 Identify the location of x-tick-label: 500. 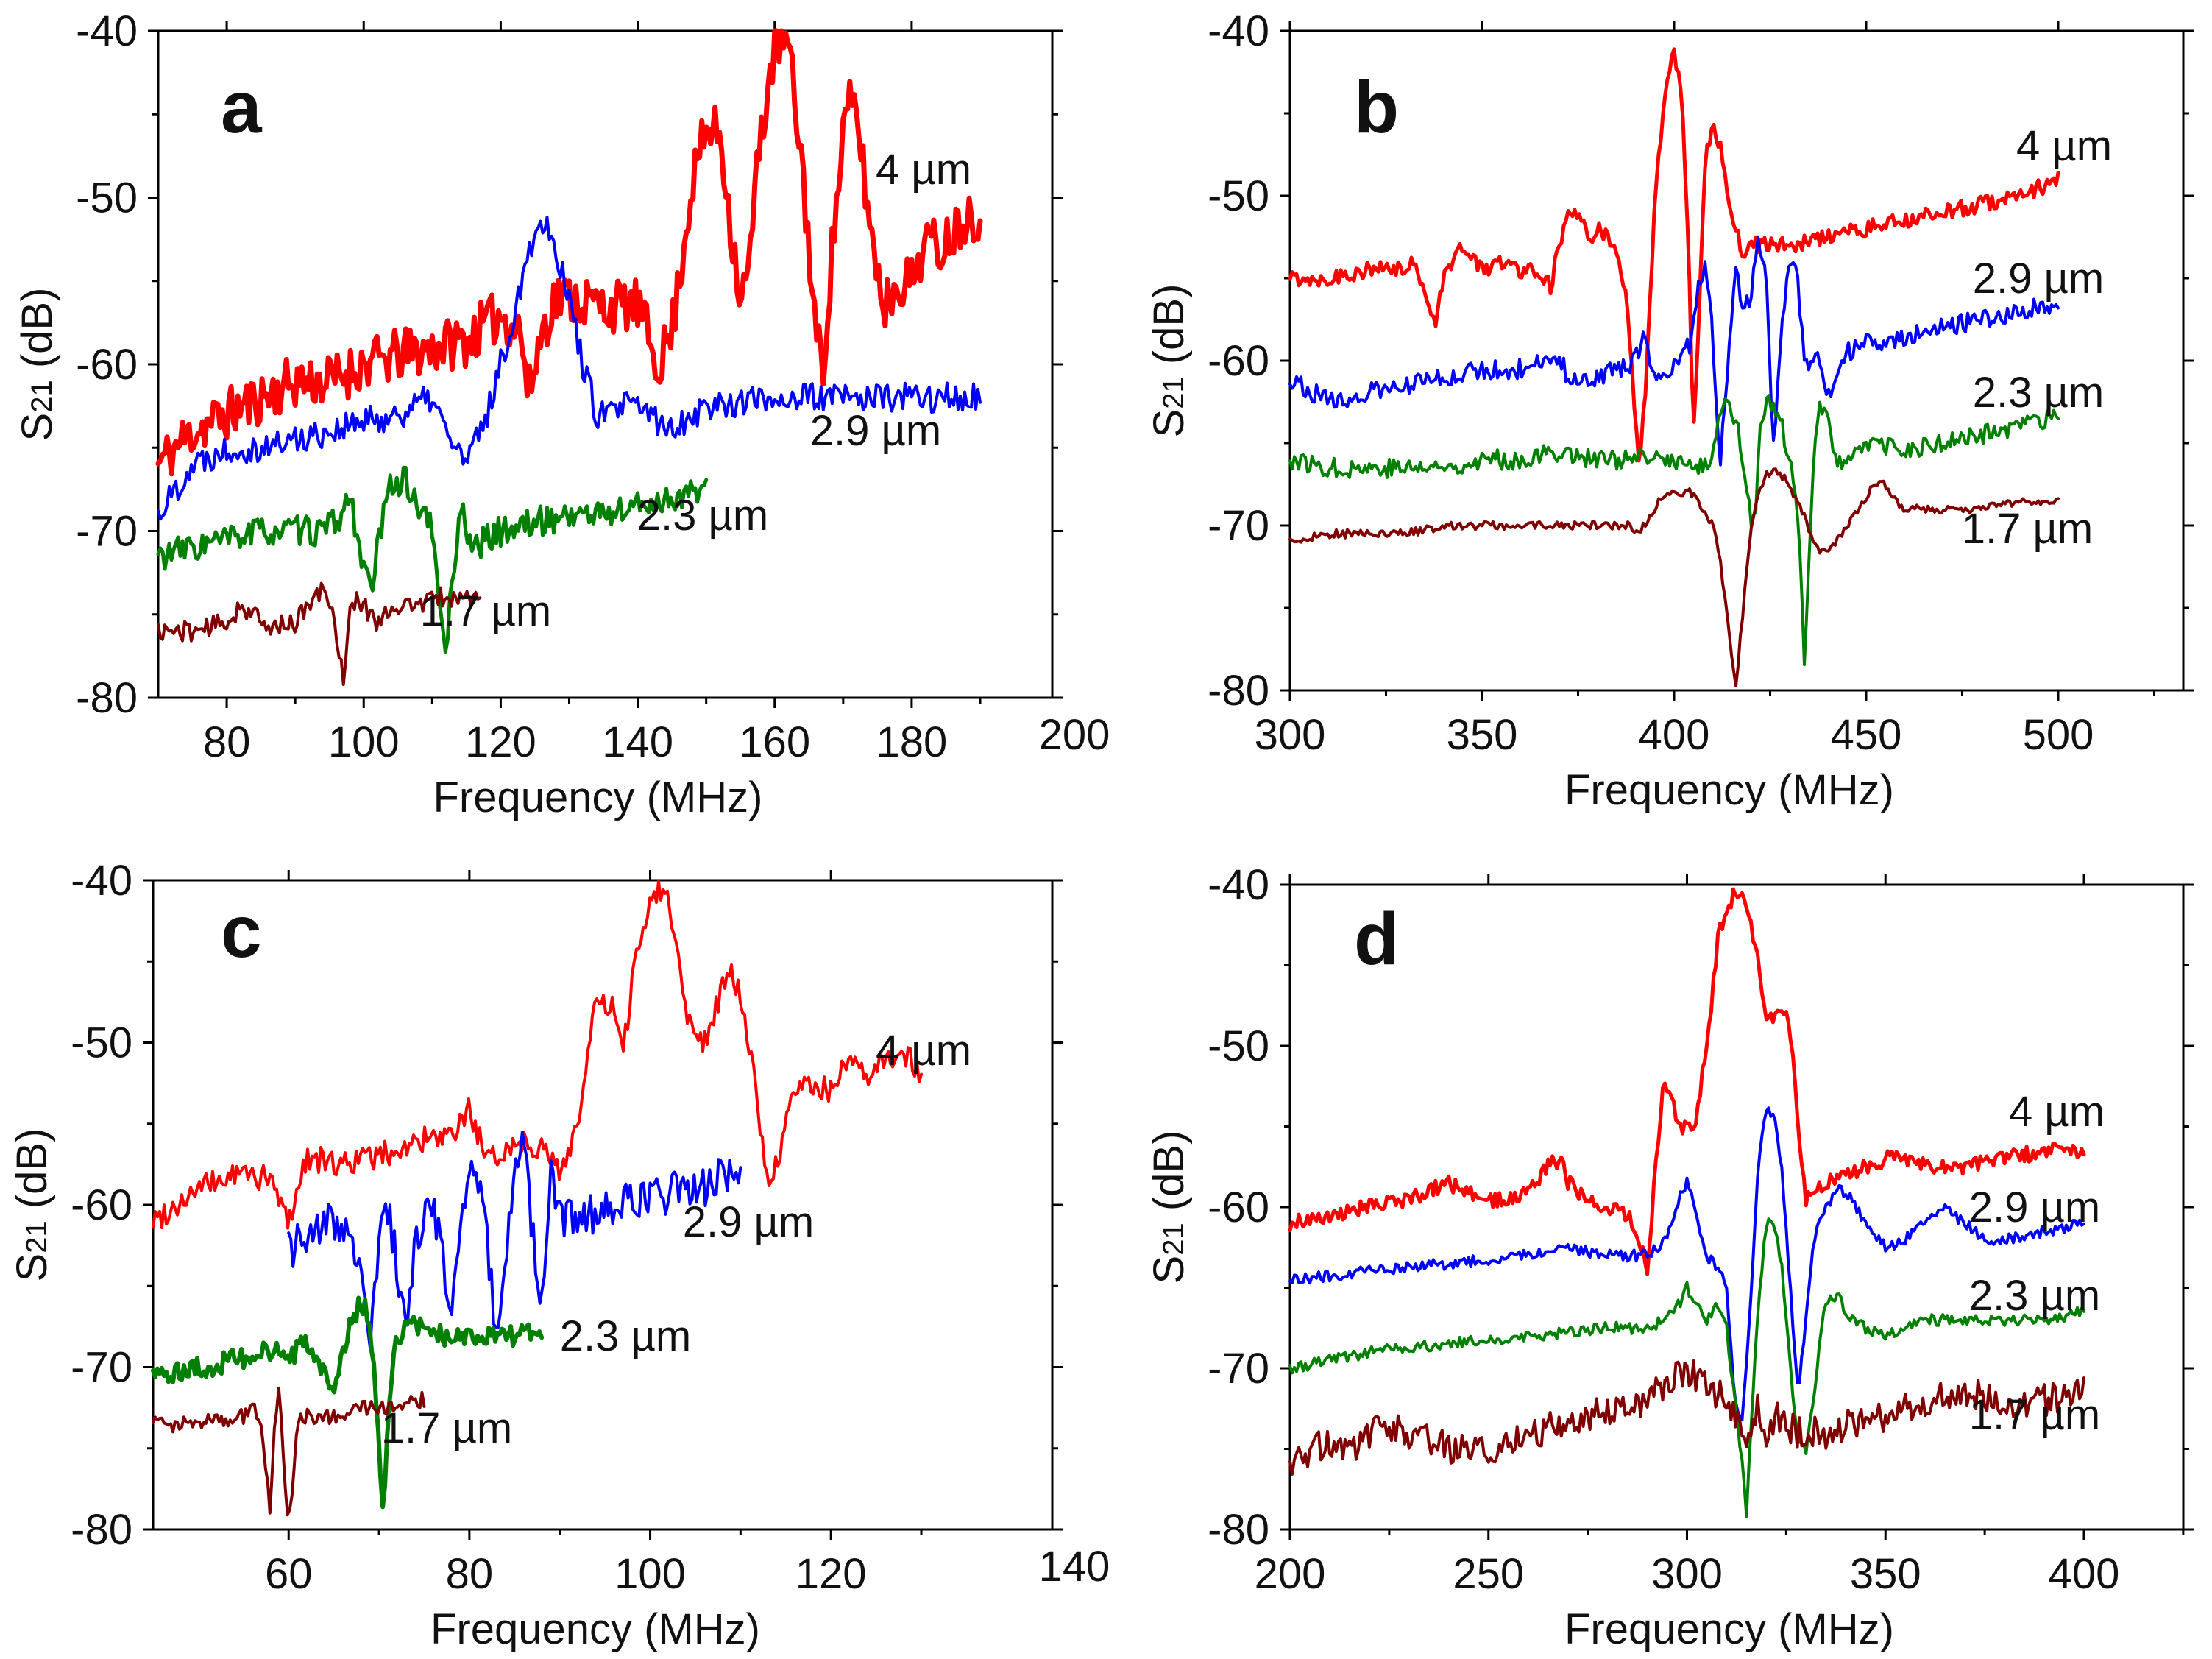
(2058, 735).